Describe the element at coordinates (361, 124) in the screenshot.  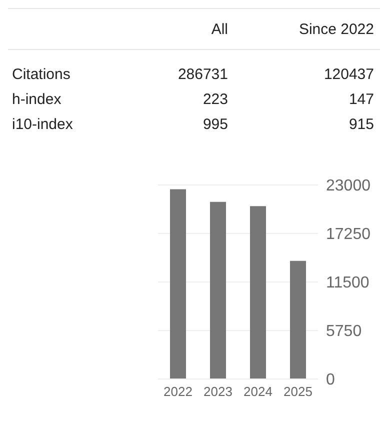
I see `data-label: 915` at that location.